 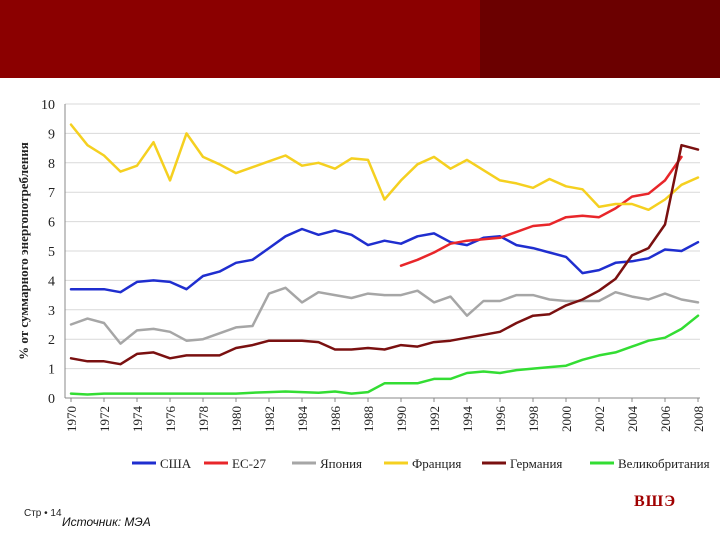 I want to click on x-tick-label: 1984, so click(x=302, y=419).